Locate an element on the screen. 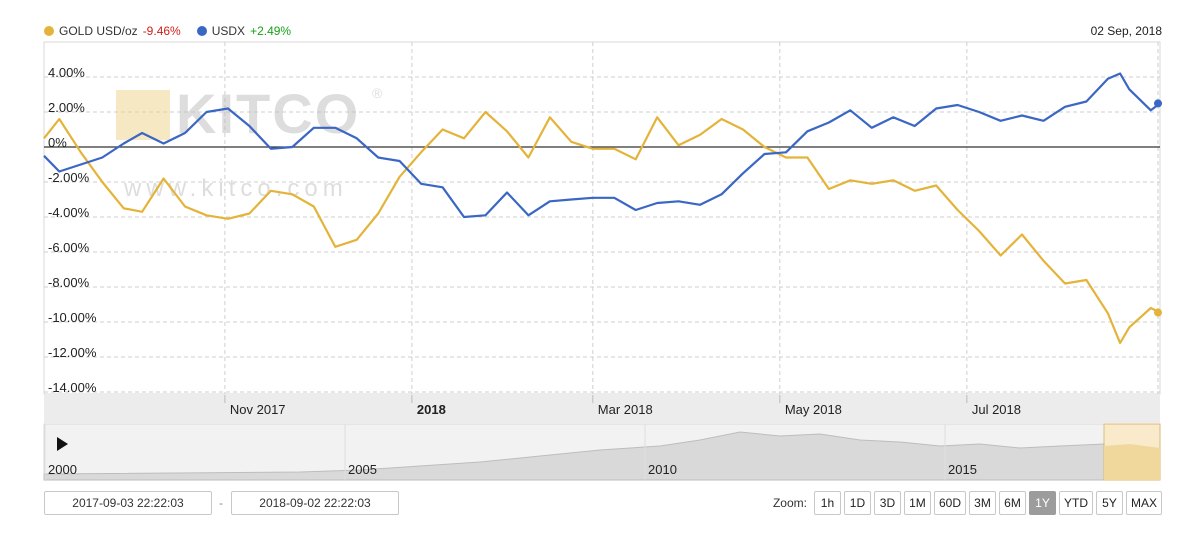 This screenshot has width=1200, height=536. gold-dot-icon is located at coordinates (49, 31).